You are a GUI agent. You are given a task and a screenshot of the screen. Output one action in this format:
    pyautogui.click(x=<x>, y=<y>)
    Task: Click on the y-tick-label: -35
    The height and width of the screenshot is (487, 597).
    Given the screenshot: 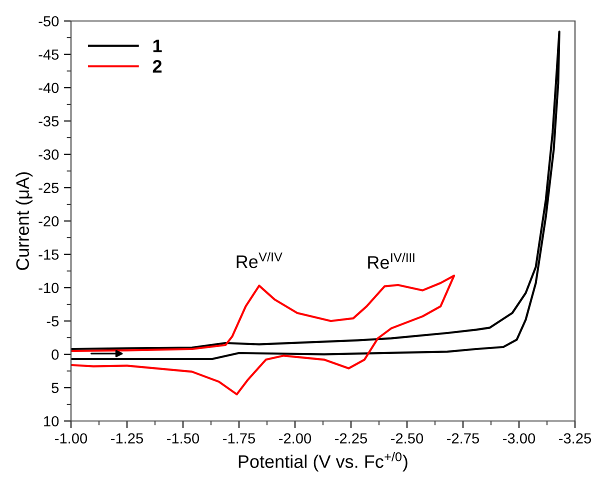 What is the action you would take?
    pyautogui.click(x=48, y=121)
    